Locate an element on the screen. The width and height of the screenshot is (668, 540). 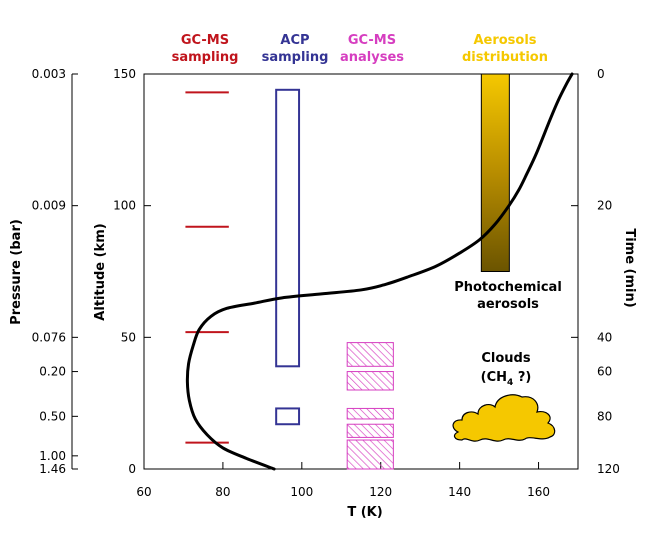
x-tick-label: 80 is located at coordinates (222, 492).